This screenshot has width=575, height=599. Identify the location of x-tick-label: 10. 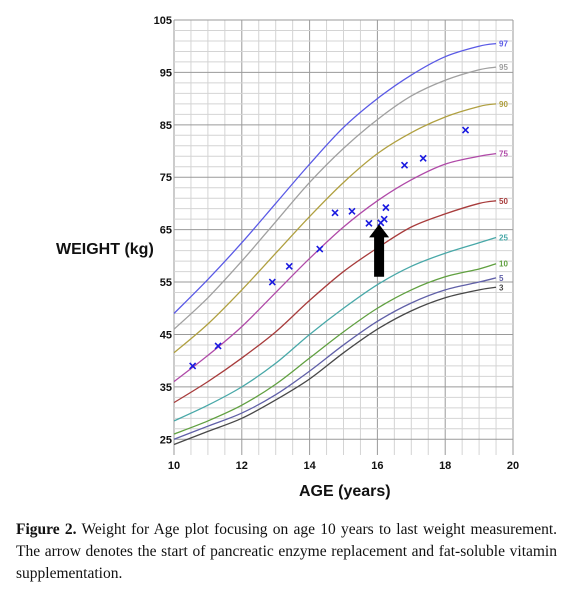
(174, 466).